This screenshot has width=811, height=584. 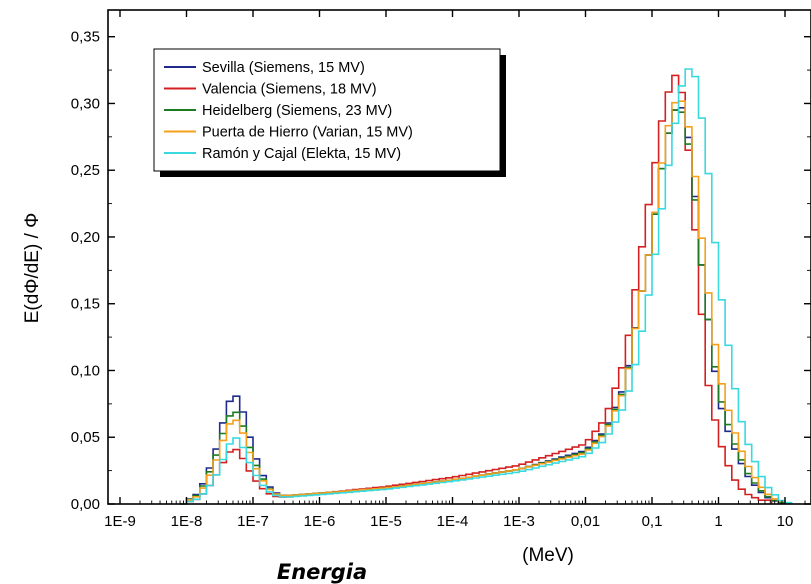 I want to click on legend-label: Puerta de Hierro (Varian, 15 MV), so click(x=307, y=133).